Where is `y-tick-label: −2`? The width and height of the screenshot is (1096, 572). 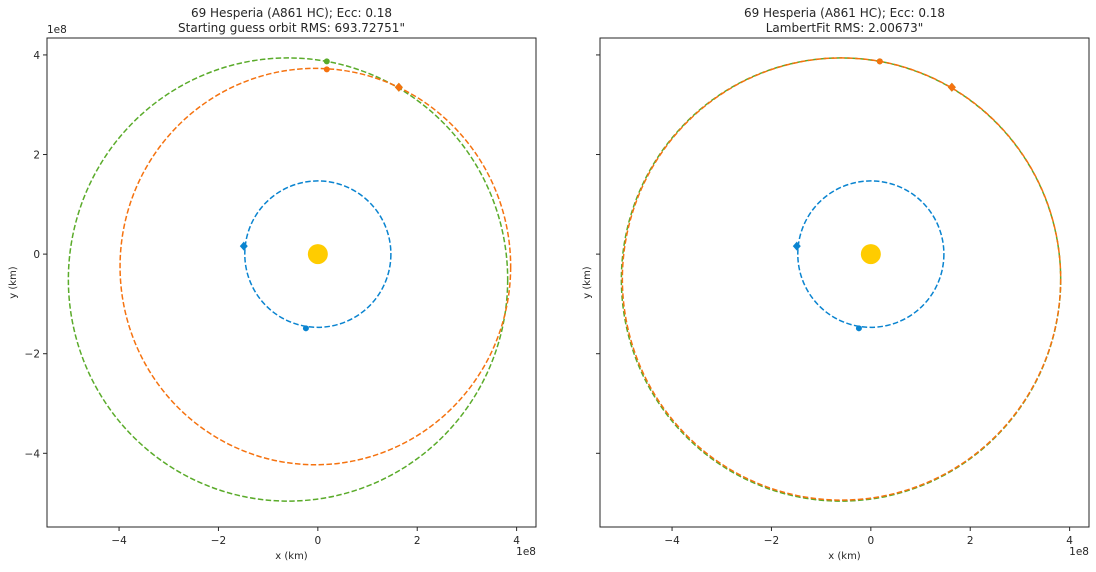
y-tick-label: −2 is located at coordinates (32, 355).